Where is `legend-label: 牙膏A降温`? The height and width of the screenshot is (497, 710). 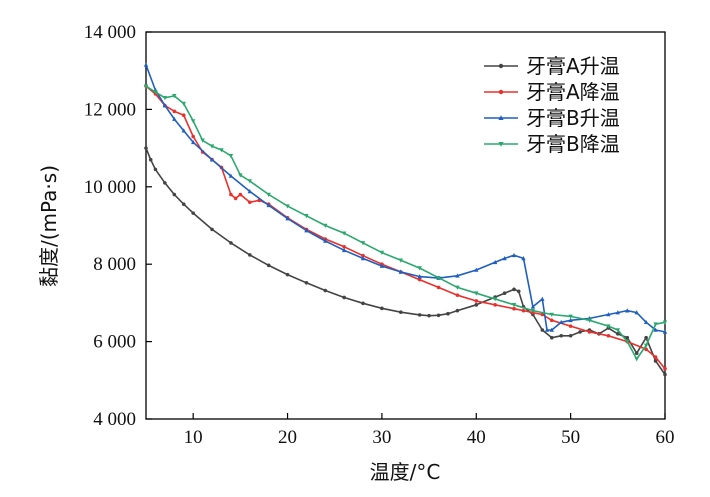
legend-label: 牙膏A降温 is located at coordinates (573, 92).